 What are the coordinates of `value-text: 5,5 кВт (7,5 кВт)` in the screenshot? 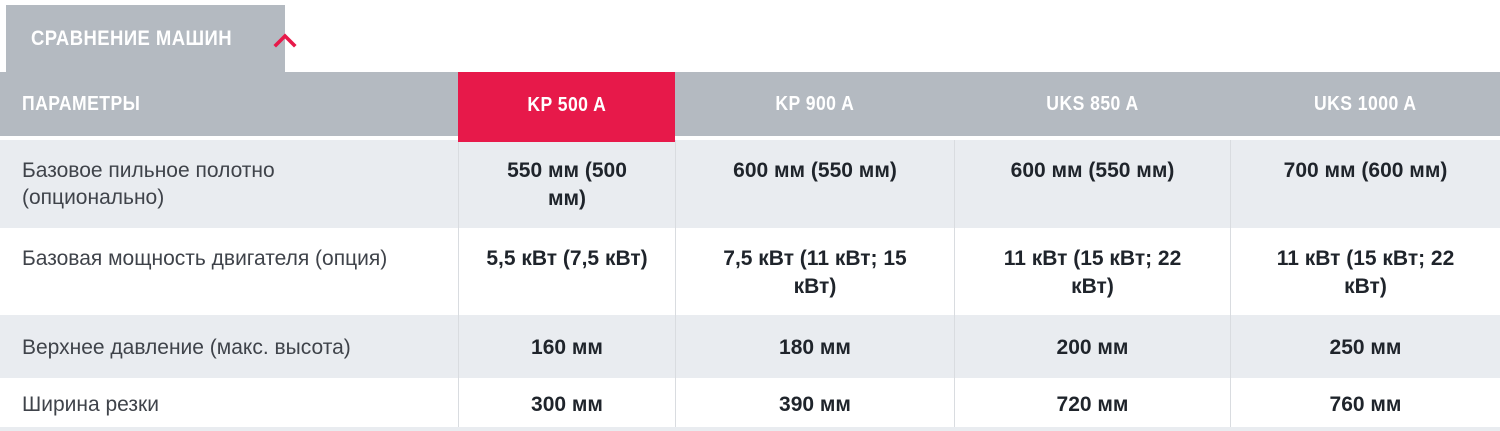 It's located at (567, 258).